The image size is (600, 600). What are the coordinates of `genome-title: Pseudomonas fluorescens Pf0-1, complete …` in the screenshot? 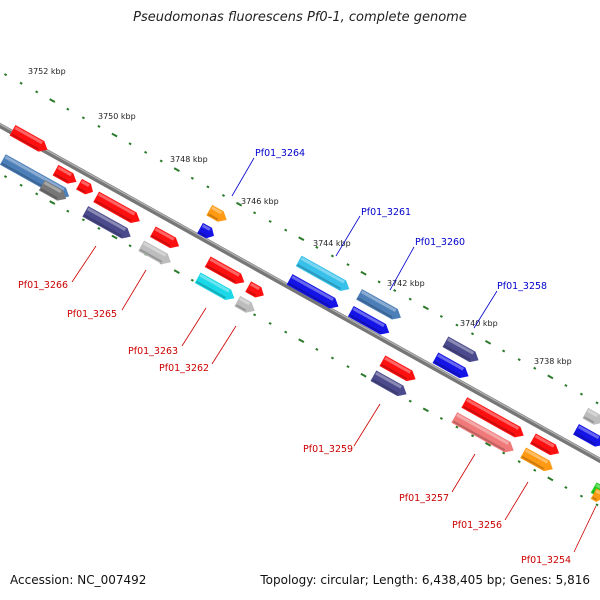 It's located at (300, 17).